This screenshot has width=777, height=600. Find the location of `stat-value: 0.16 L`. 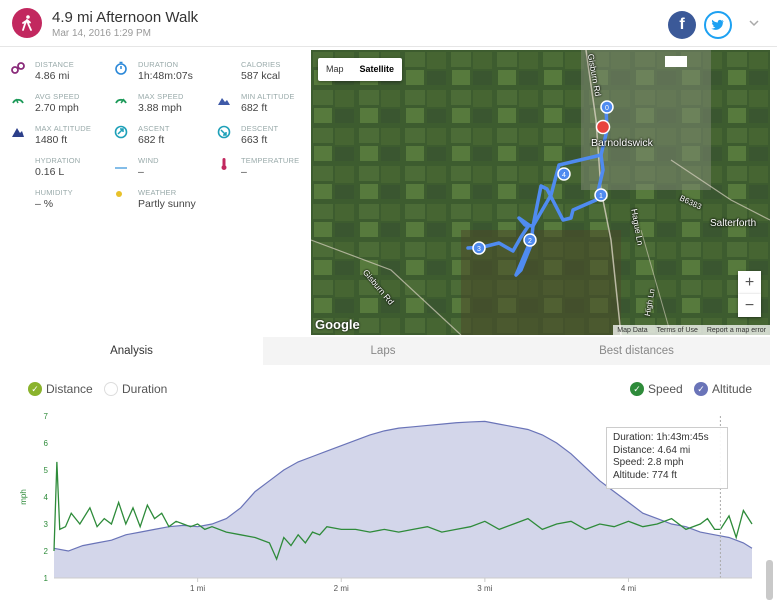

stat-value: 0.16 L is located at coordinates (50, 172).